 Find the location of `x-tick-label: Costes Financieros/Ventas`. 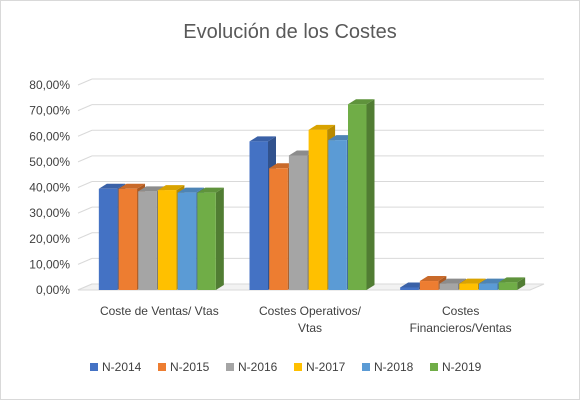

x-tick-label: Costes Financieros/Ventas is located at coordinates (461, 319).